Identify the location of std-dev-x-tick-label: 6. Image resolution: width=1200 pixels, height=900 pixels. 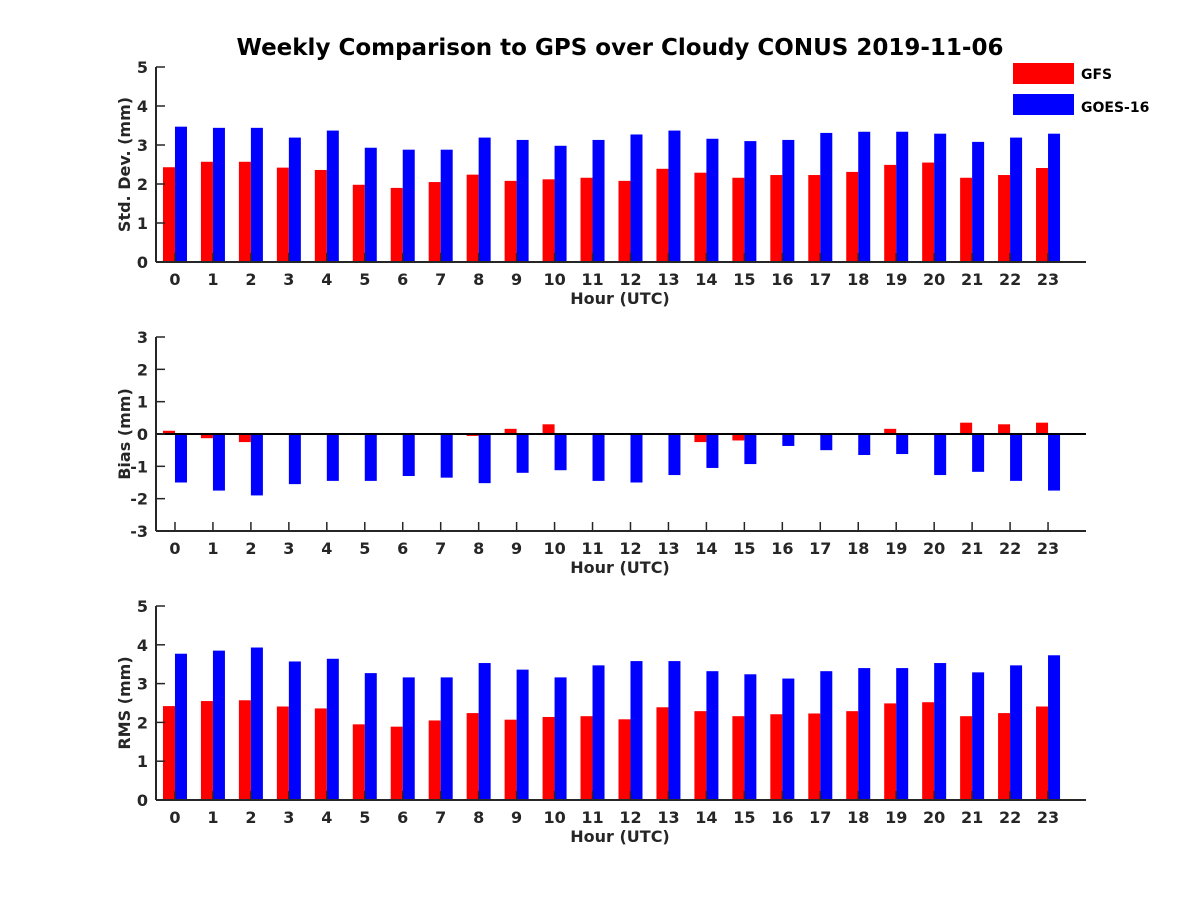
(402, 279).